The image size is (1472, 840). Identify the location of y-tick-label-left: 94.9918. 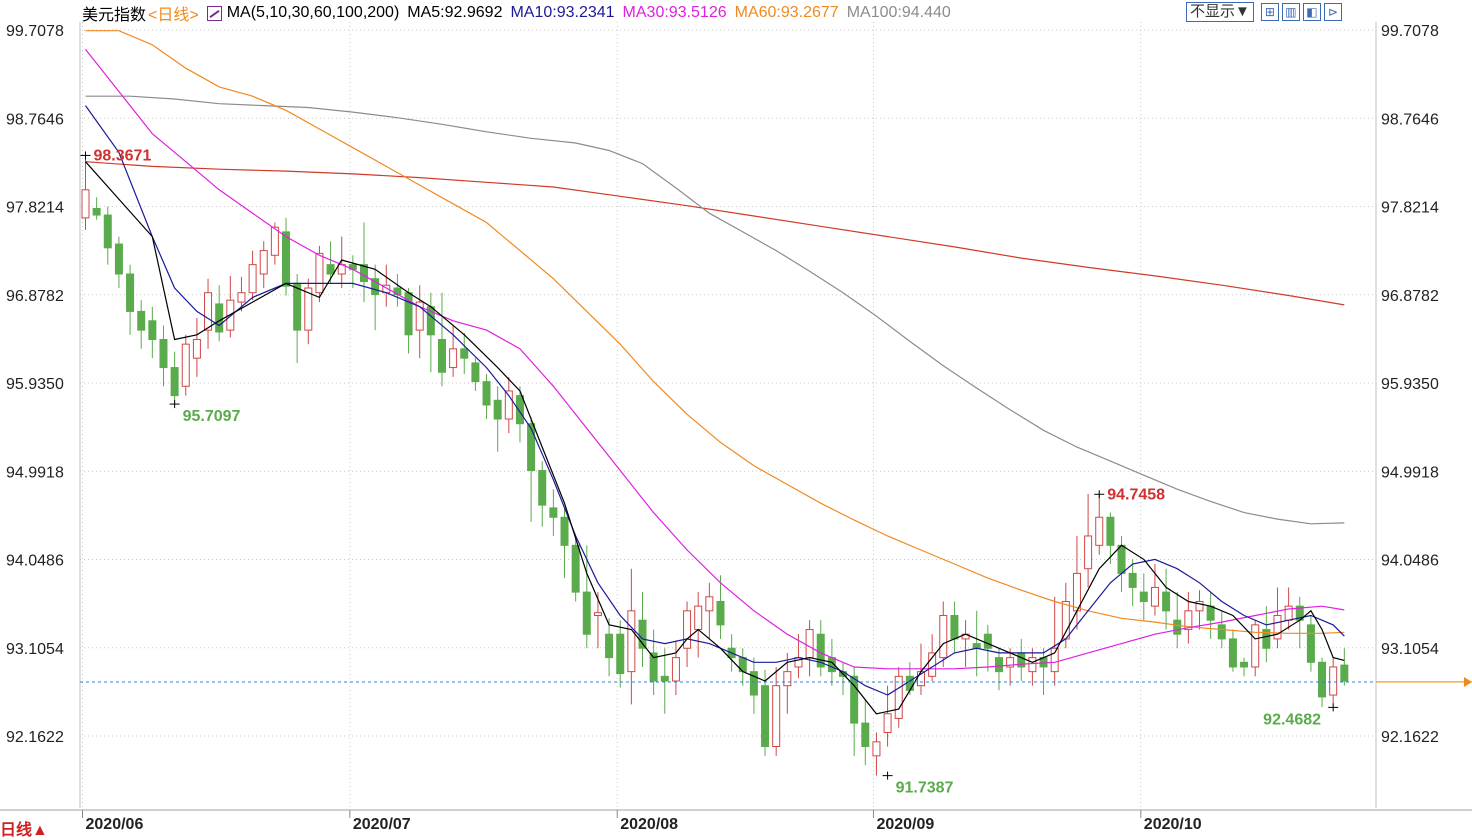
(35, 472).